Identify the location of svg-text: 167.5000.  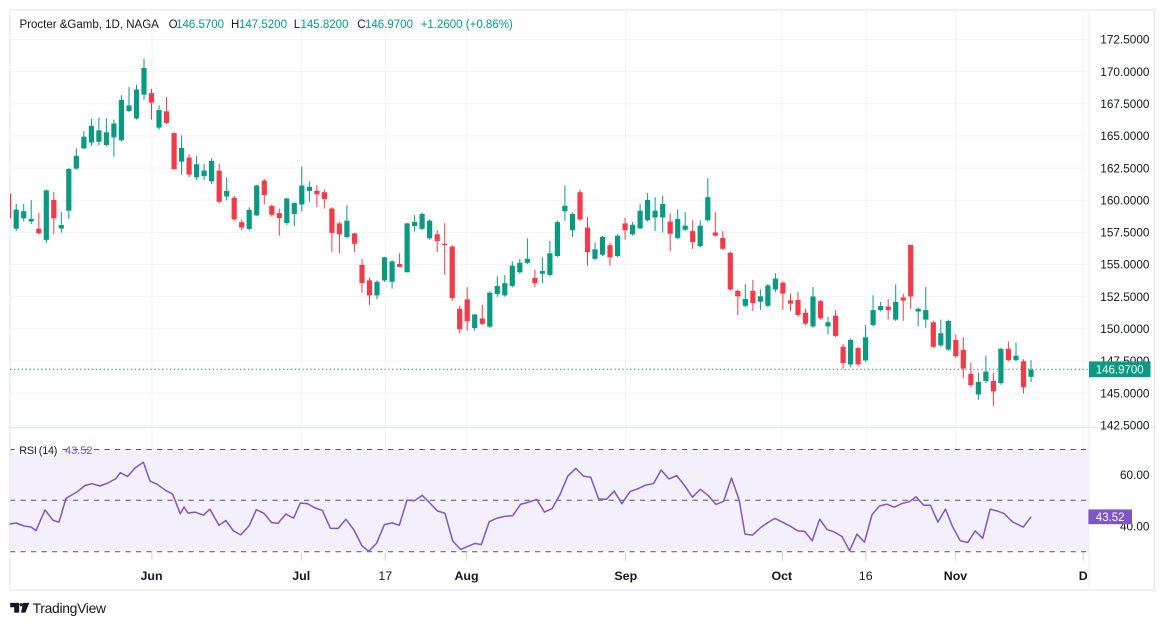
(1125, 104).